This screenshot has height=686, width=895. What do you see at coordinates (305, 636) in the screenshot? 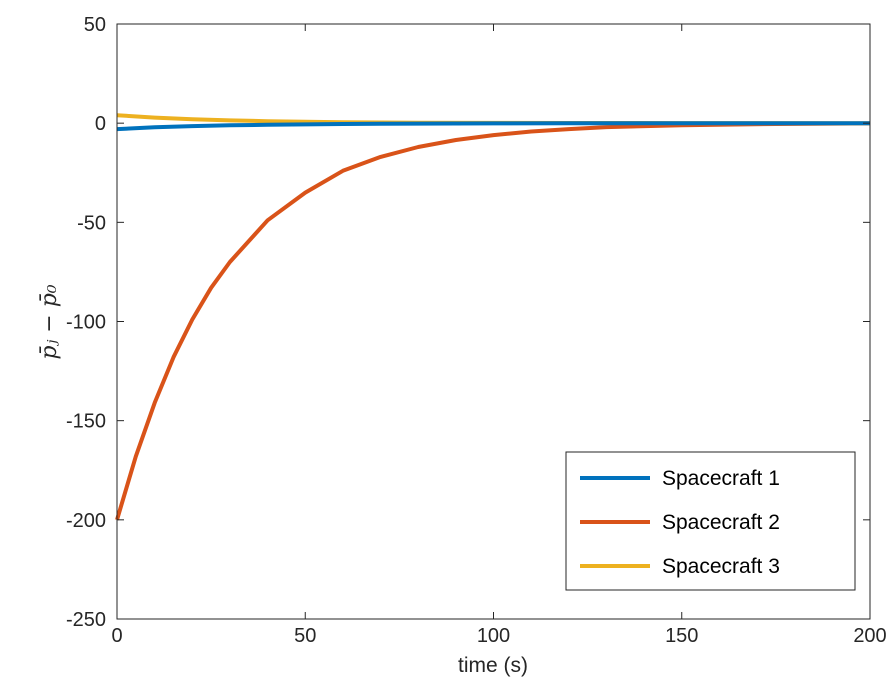
I see `x-tick-label: 50` at bounding box center [305, 636].